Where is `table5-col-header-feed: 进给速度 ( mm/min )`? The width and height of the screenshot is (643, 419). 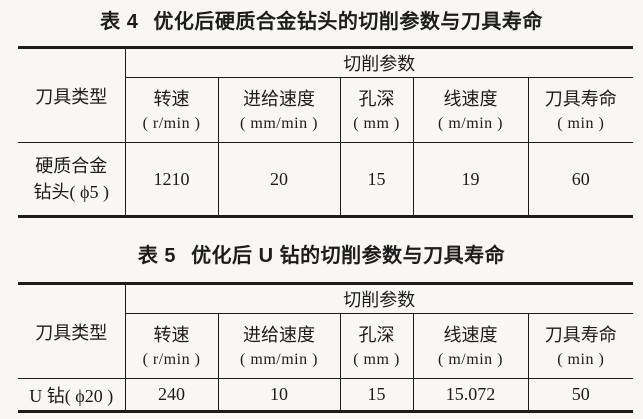 table5-col-header-feed: 进给速度 ( mm/min ) is located at coordinates (279, 346).